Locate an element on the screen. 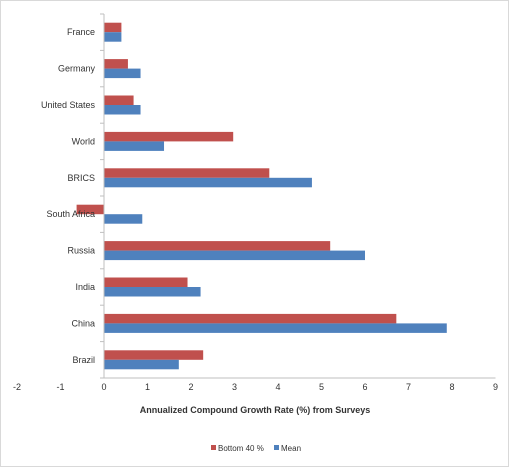  category-label-russia: Russia is located at coordinates (81, 251).